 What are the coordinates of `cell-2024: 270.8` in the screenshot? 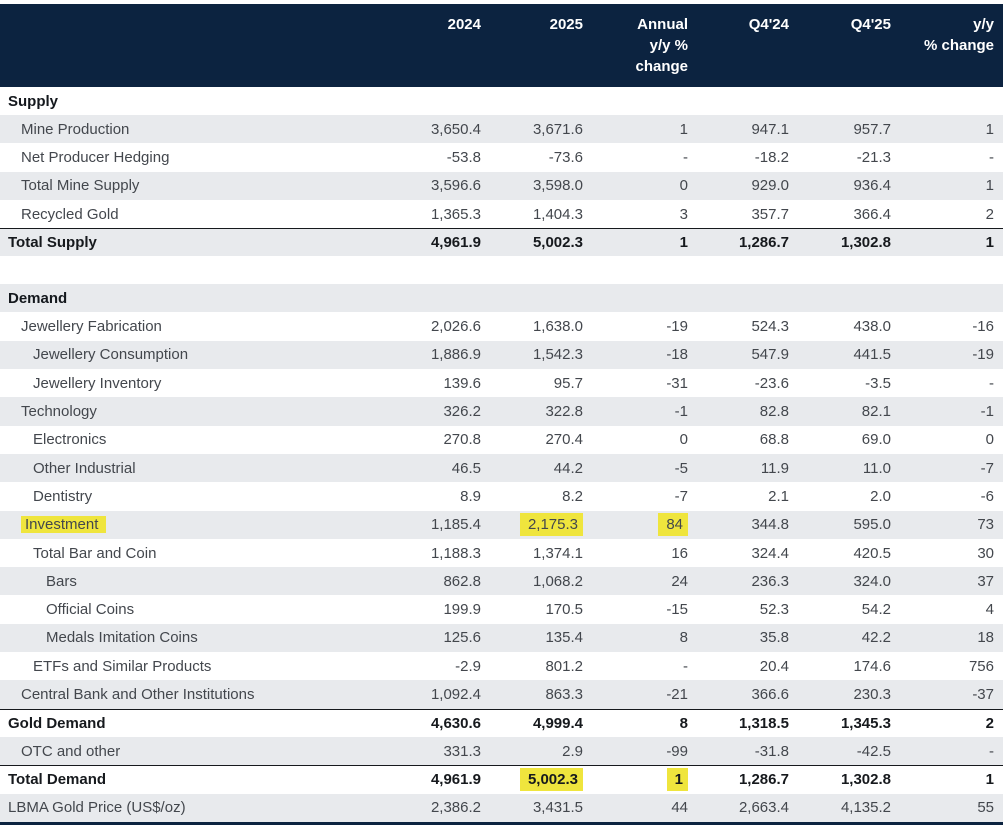 It's located at (462, 440).